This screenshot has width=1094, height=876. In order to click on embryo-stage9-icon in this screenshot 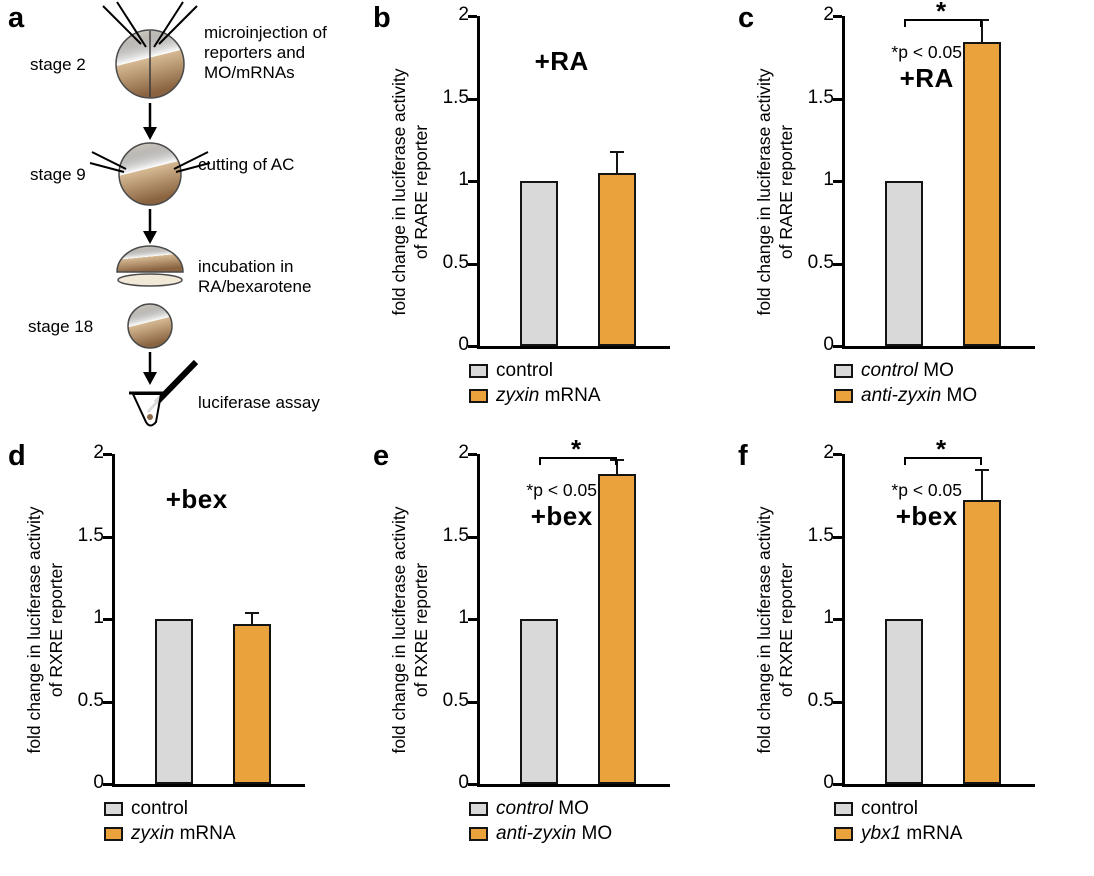, I will do `click(150, 174)`.